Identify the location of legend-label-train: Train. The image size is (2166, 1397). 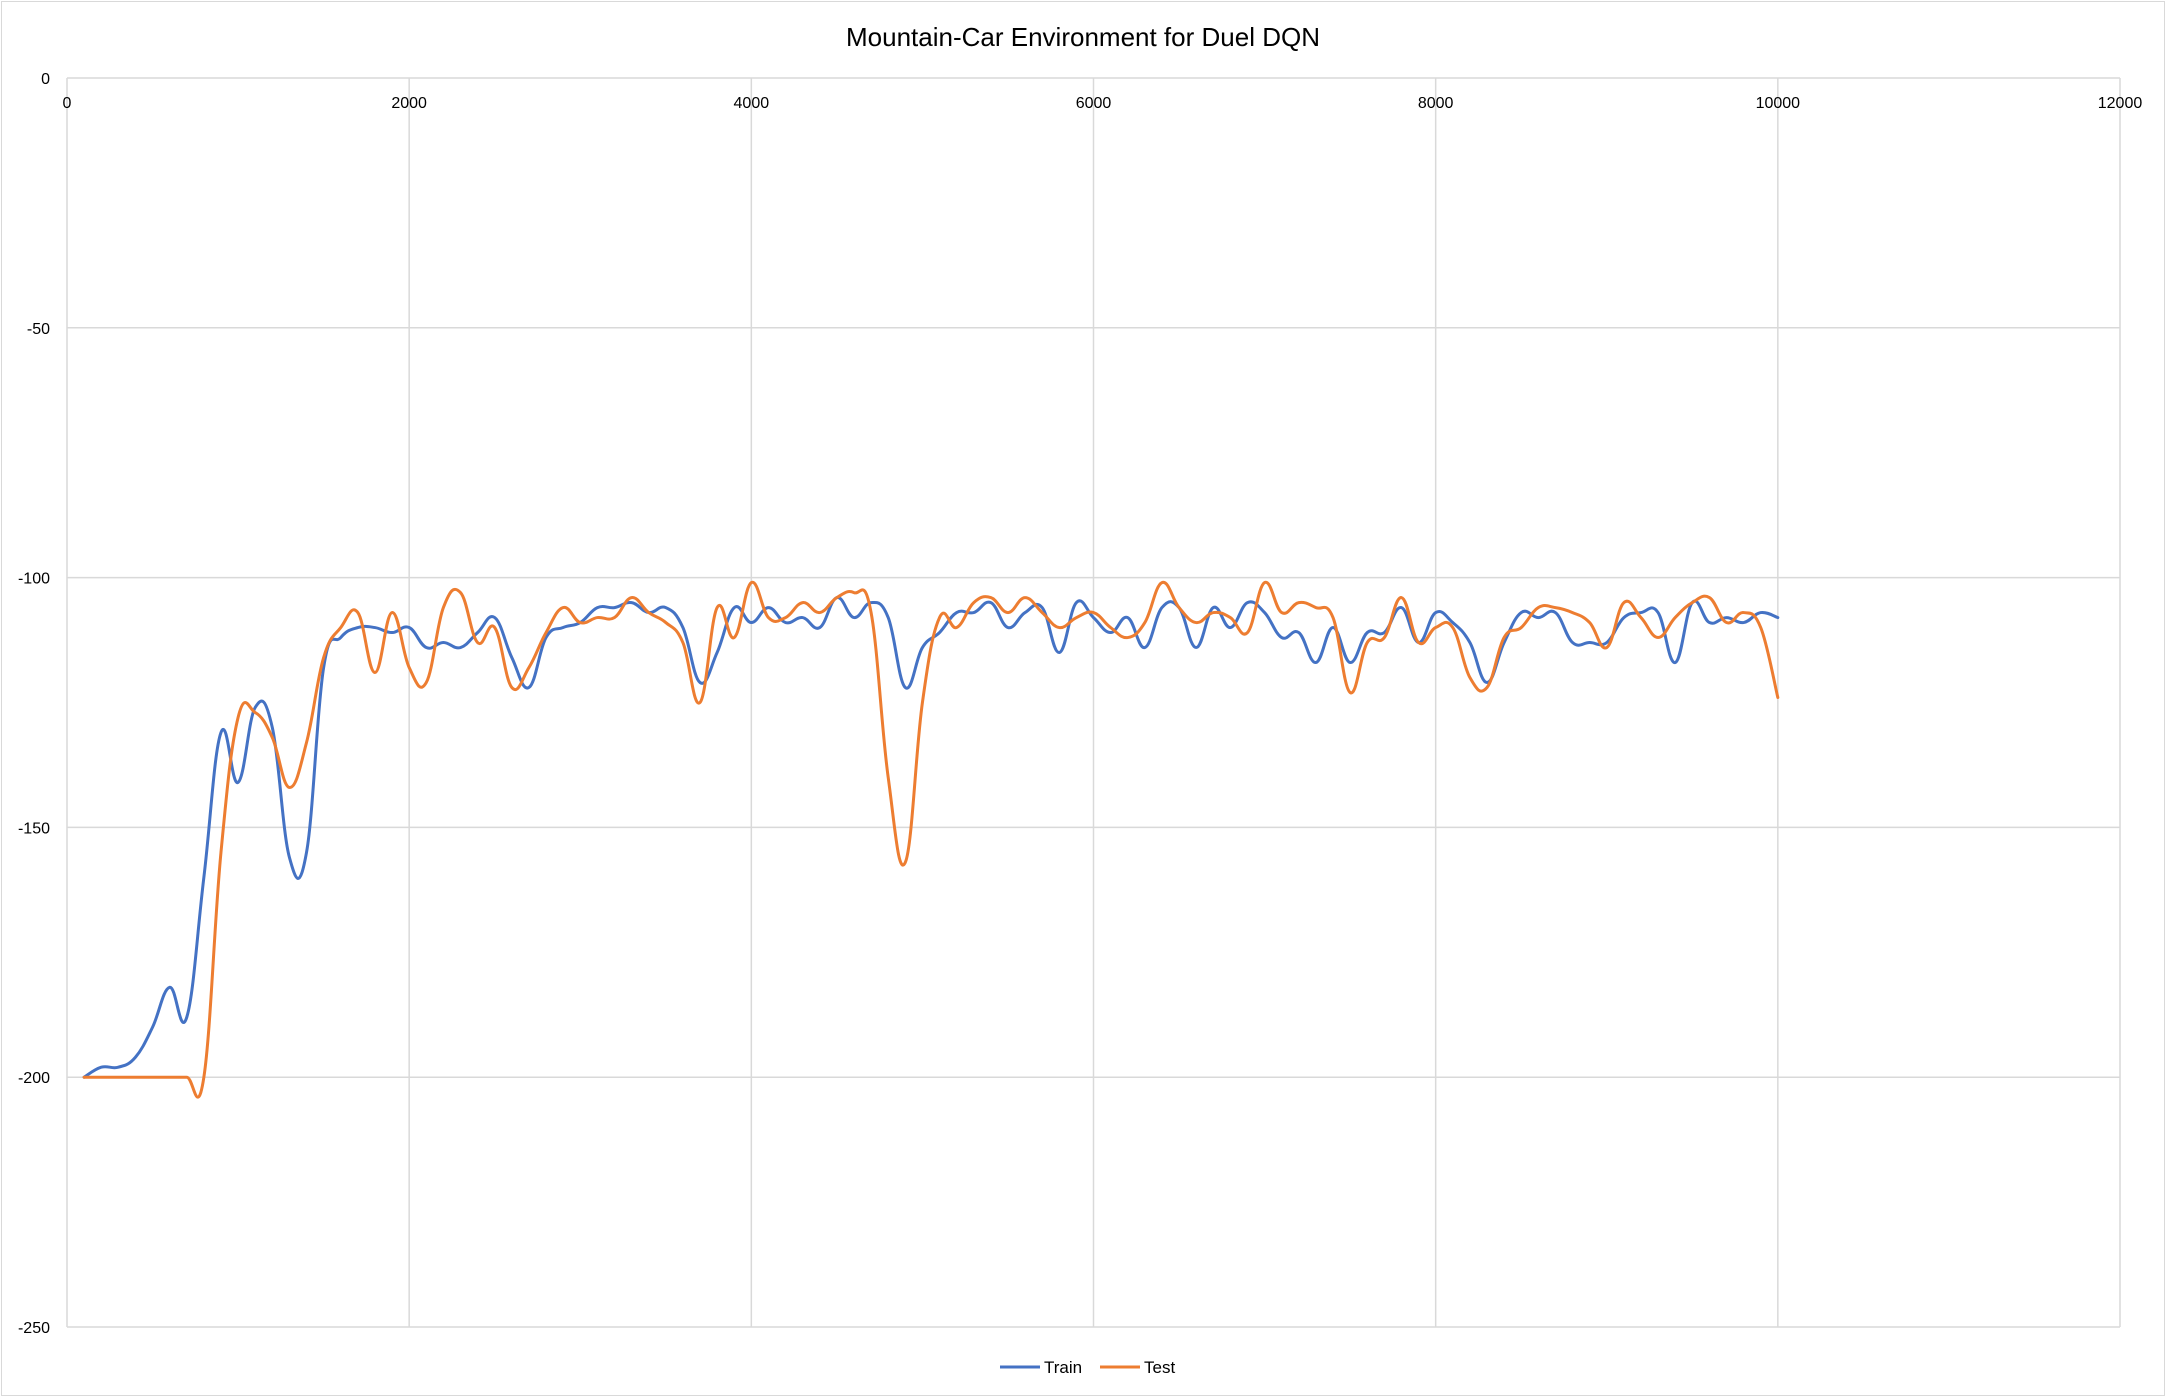
(1063, 1367).